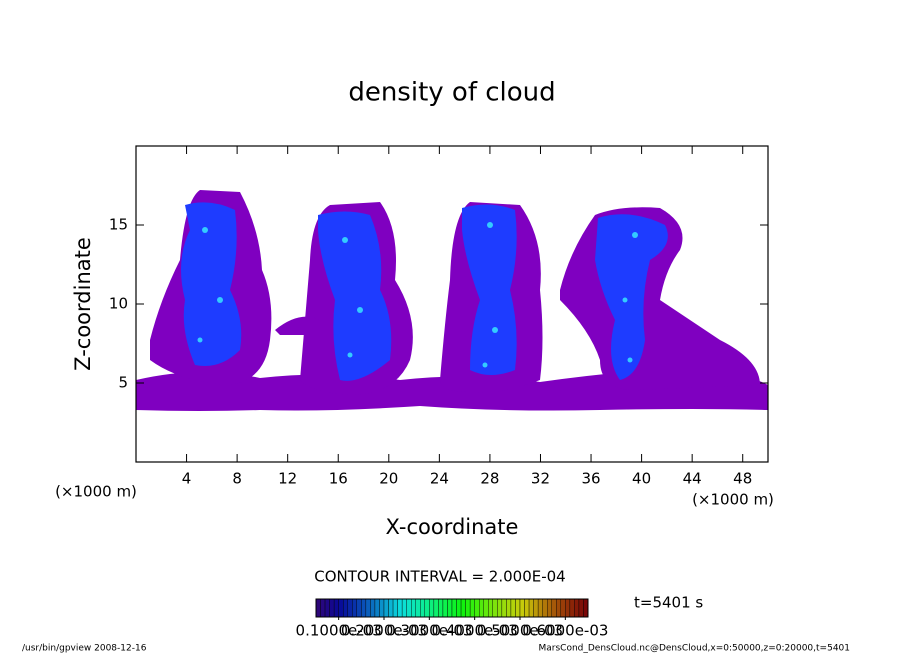 The image size is (904, 658). What do you see at coordinates (540, 479) in the screenshot?
I see `x-tick-label: 32` at bounding box center [540, 479].